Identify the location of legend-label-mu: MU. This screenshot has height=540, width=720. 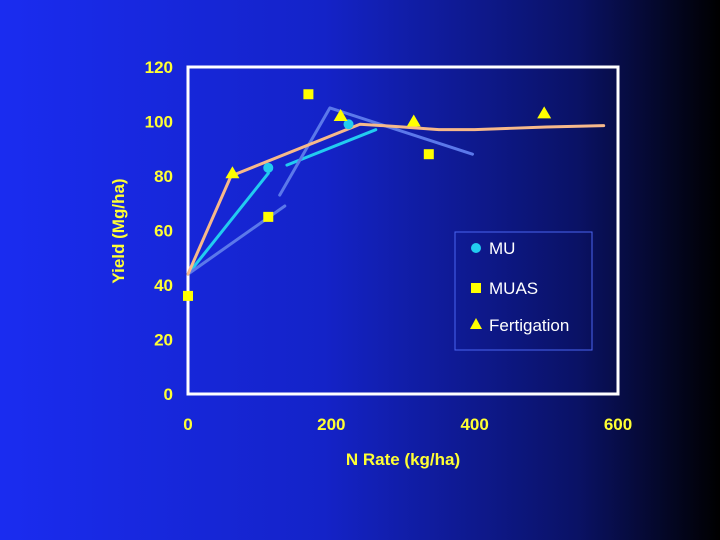
(502, 248).